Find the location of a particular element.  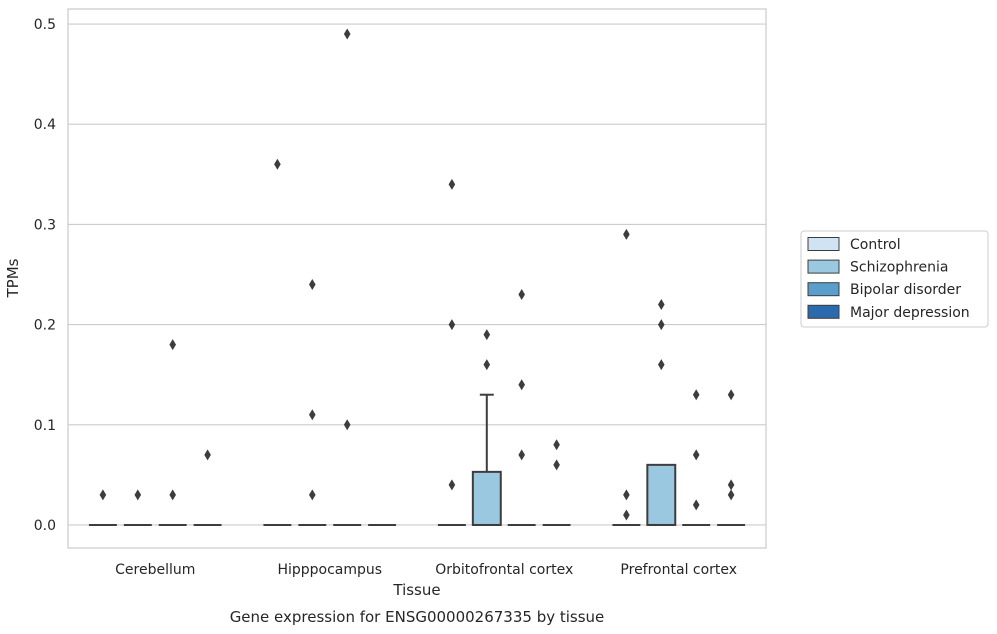

legend-label: Major depression is located at coordinates (910, 313).